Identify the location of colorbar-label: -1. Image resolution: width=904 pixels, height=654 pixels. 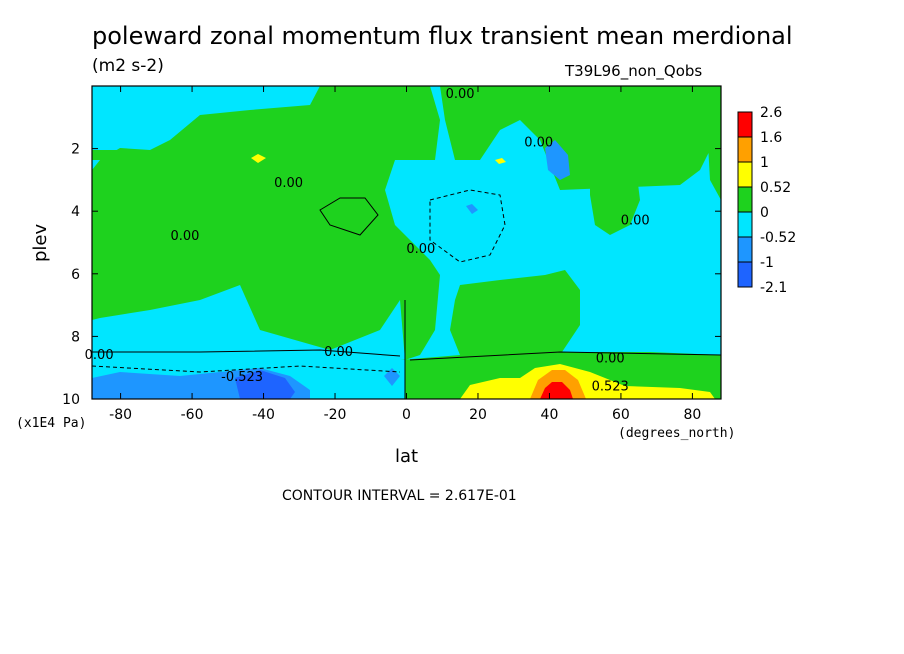
(767, 263).